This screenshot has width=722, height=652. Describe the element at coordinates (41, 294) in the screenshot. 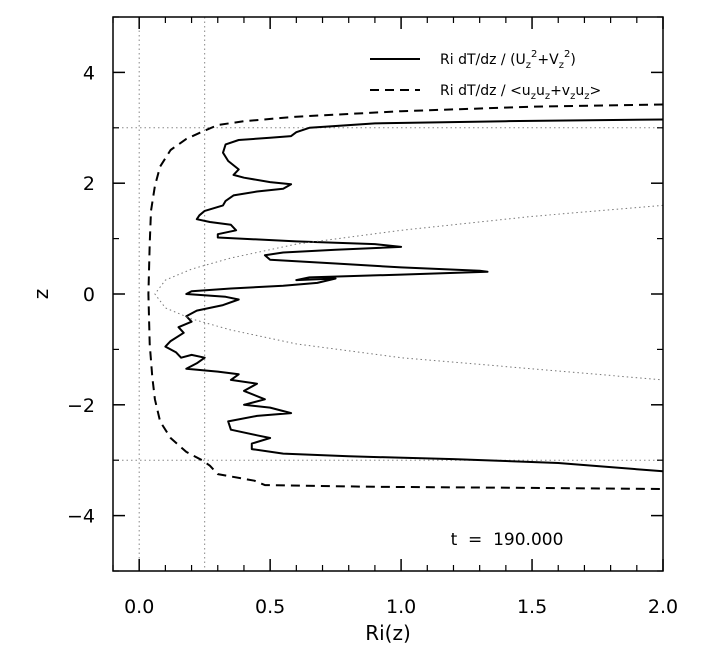

I see `y-axis-label: z` at that location.